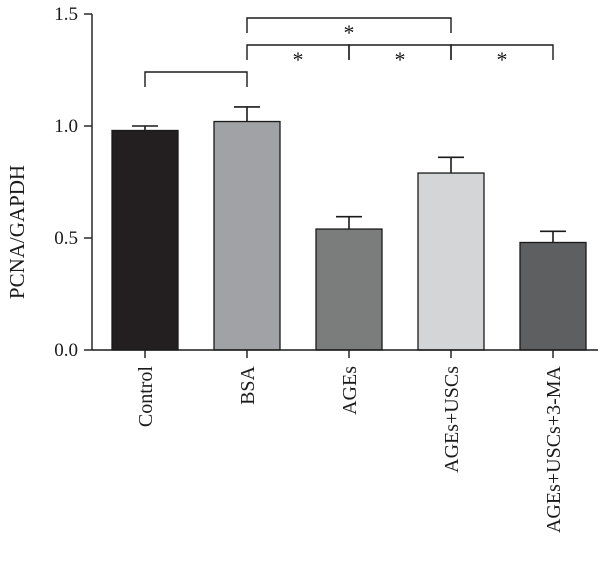 Image resolution: width=600 pixels, height=571 pixels. What do you see at coordinates (248, 384) in the screenshot?
I see `x-tick-label: BSA` at bounding box center [248, 384].